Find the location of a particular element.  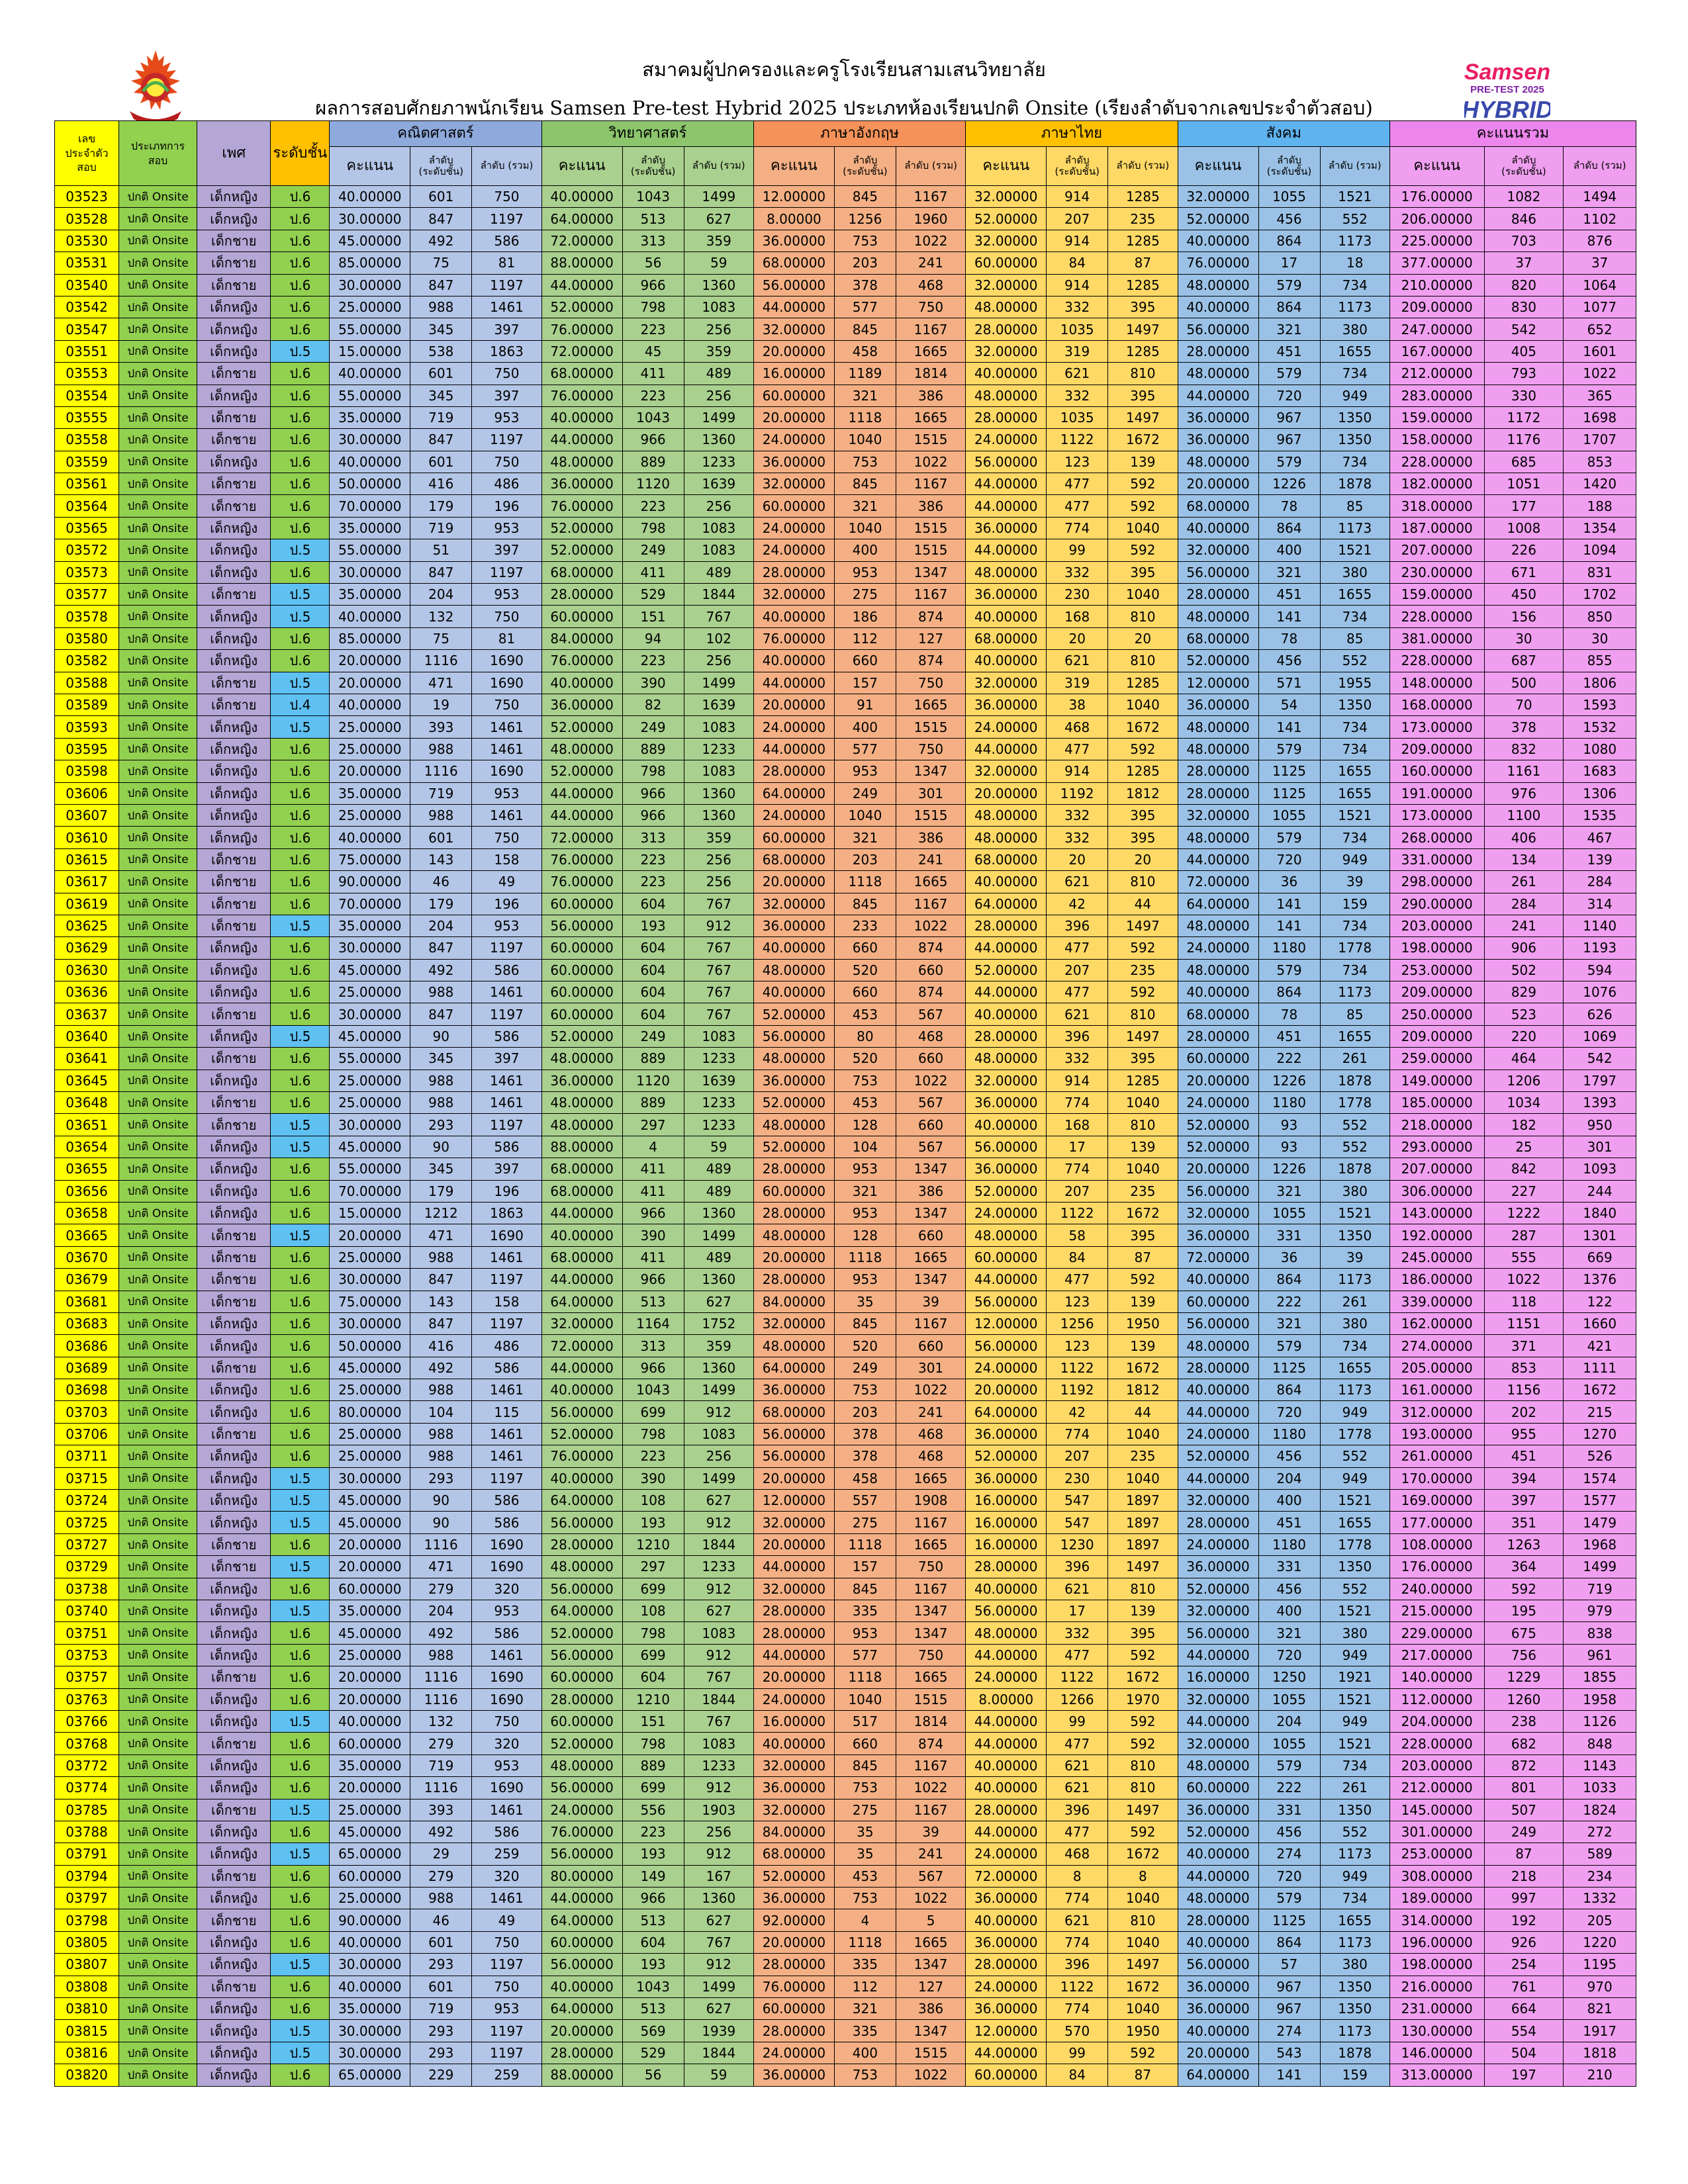

cell-total-rank-level: 976 is located at coordinates (1523, 793).